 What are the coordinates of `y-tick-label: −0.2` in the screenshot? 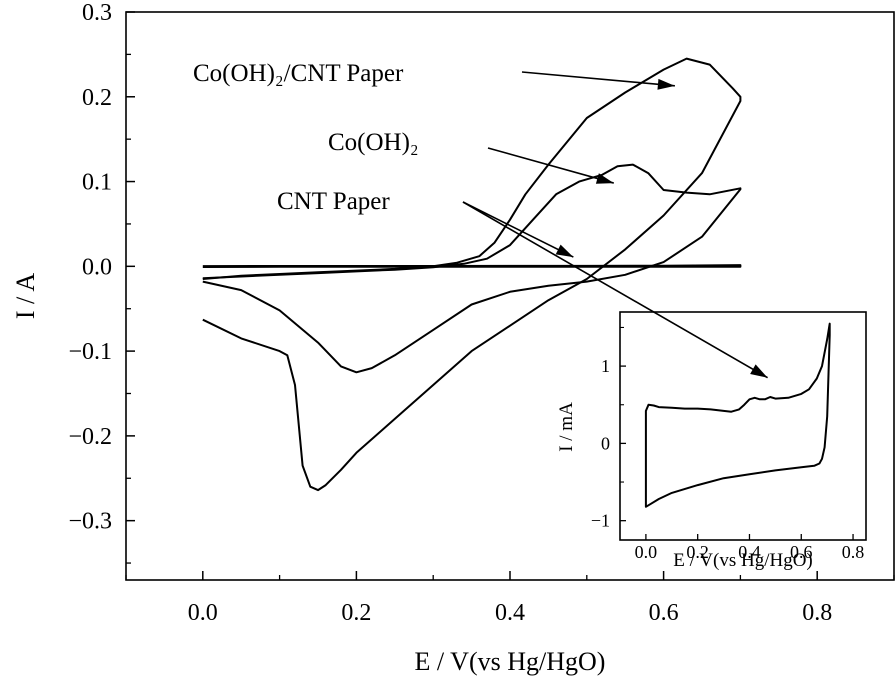 It's located at (90, 437).